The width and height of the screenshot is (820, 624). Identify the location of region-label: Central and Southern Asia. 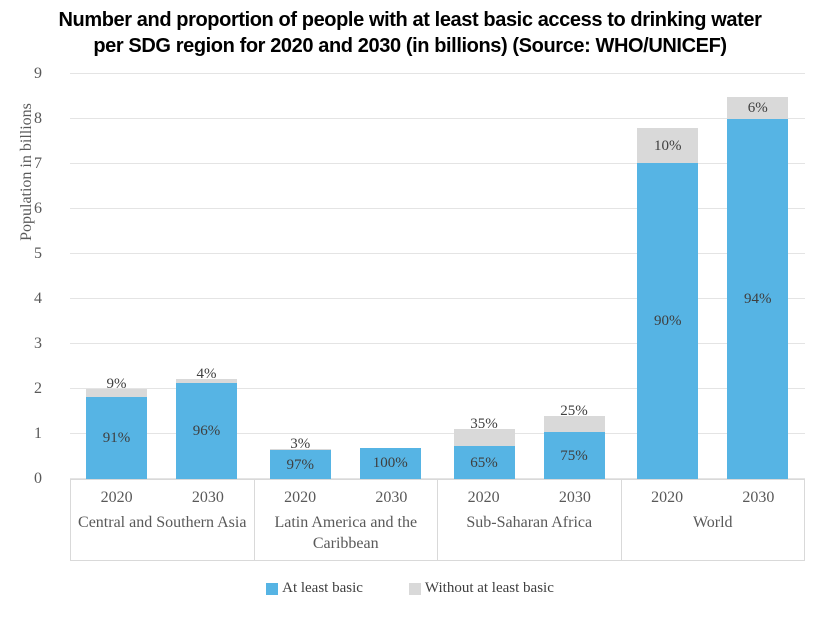
(162, 522).